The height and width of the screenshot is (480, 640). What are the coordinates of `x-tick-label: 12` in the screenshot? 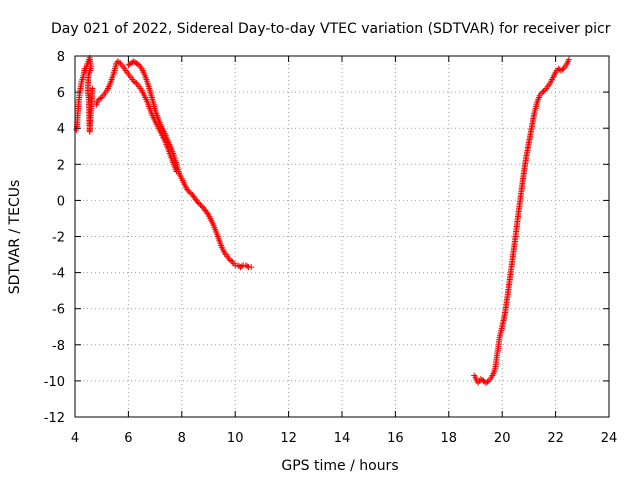 It's located at (288, 438).